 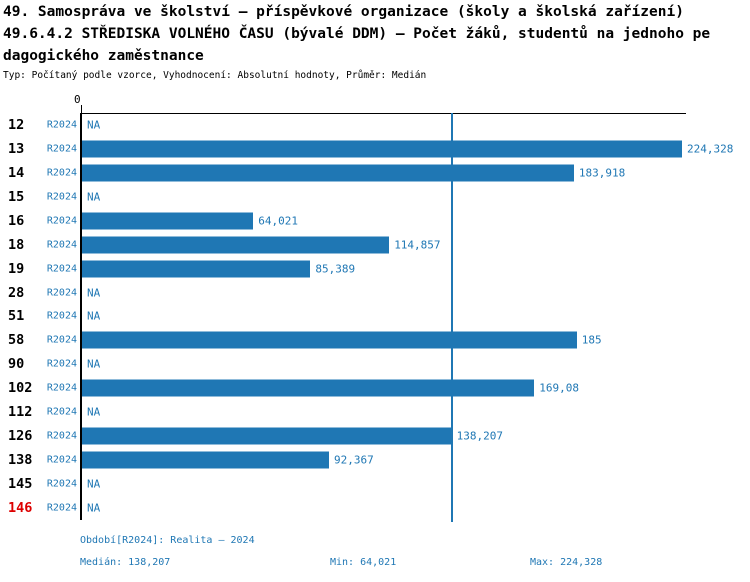 I want to click on row-id-label: 145, so click(x=20, y=484).